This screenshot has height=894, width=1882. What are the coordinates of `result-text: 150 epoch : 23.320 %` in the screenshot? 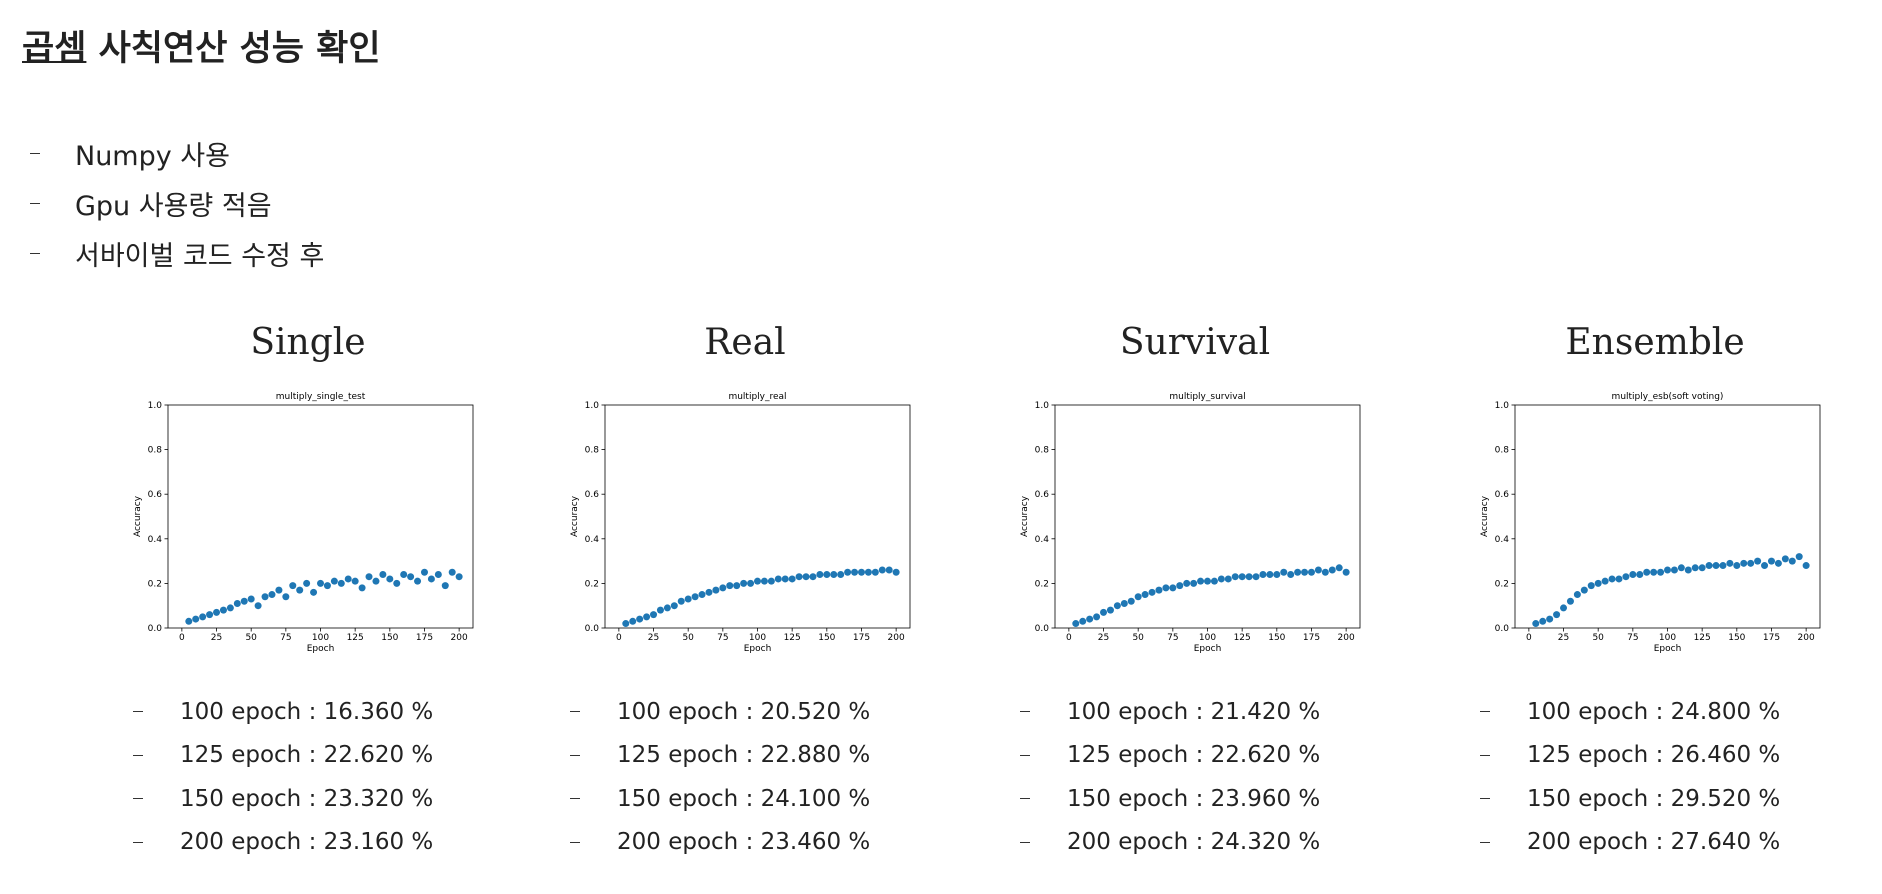 It's located at (307, 798).